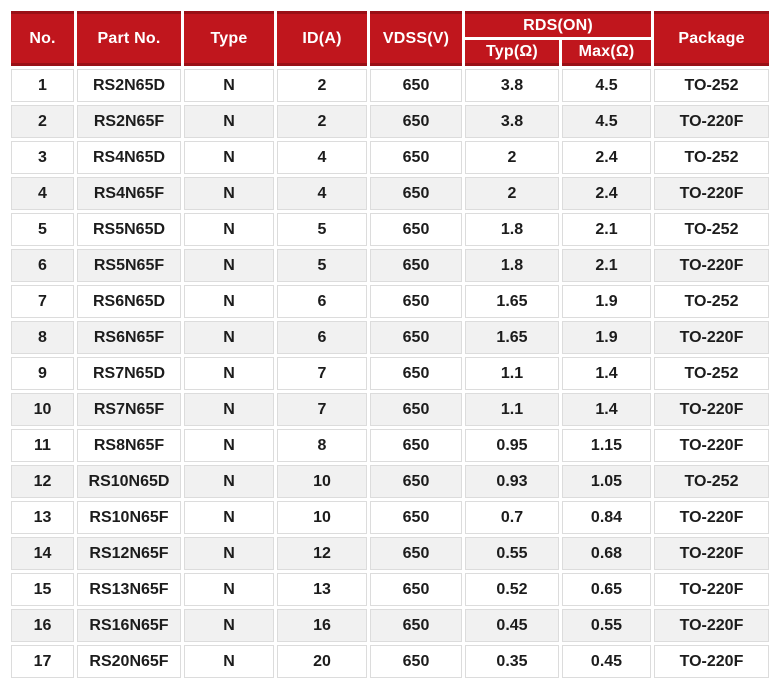 The height and width of the screenshot is (690, 780). I want to click on cell-rds-max: 0.68, so click(606, 553).